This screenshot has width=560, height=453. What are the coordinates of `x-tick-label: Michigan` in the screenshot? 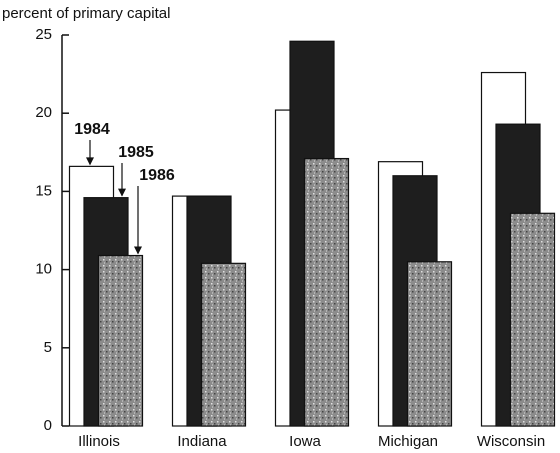 It's located at (408, 441).